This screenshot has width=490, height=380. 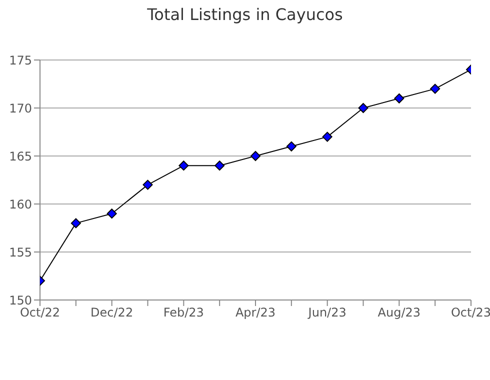 What do you see at coordinates (245, 14) in the screenshot?
I see `chart-title: Total Listings in Cayucos` at bounding box center [245, 14].